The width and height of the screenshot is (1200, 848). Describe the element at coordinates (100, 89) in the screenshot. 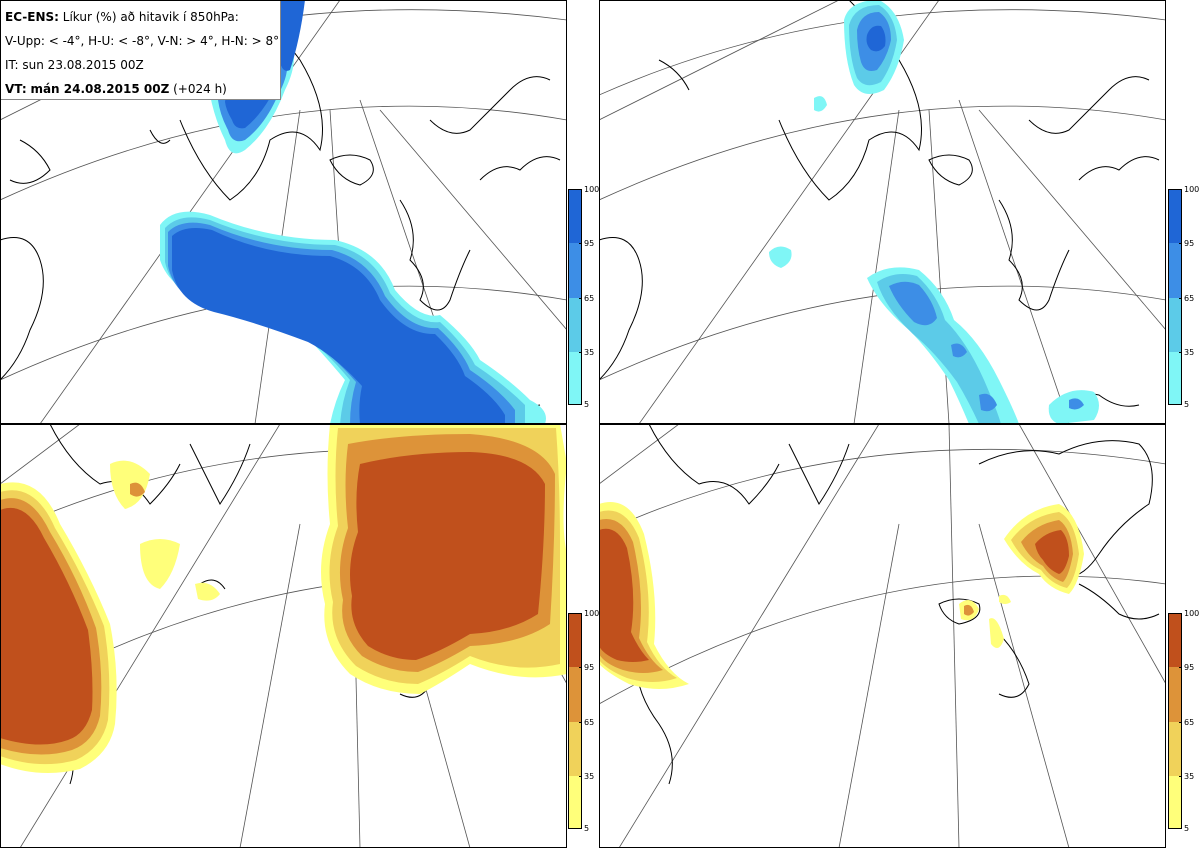

I see `valid-time: mán 24.08.2015 00Z` at that location.